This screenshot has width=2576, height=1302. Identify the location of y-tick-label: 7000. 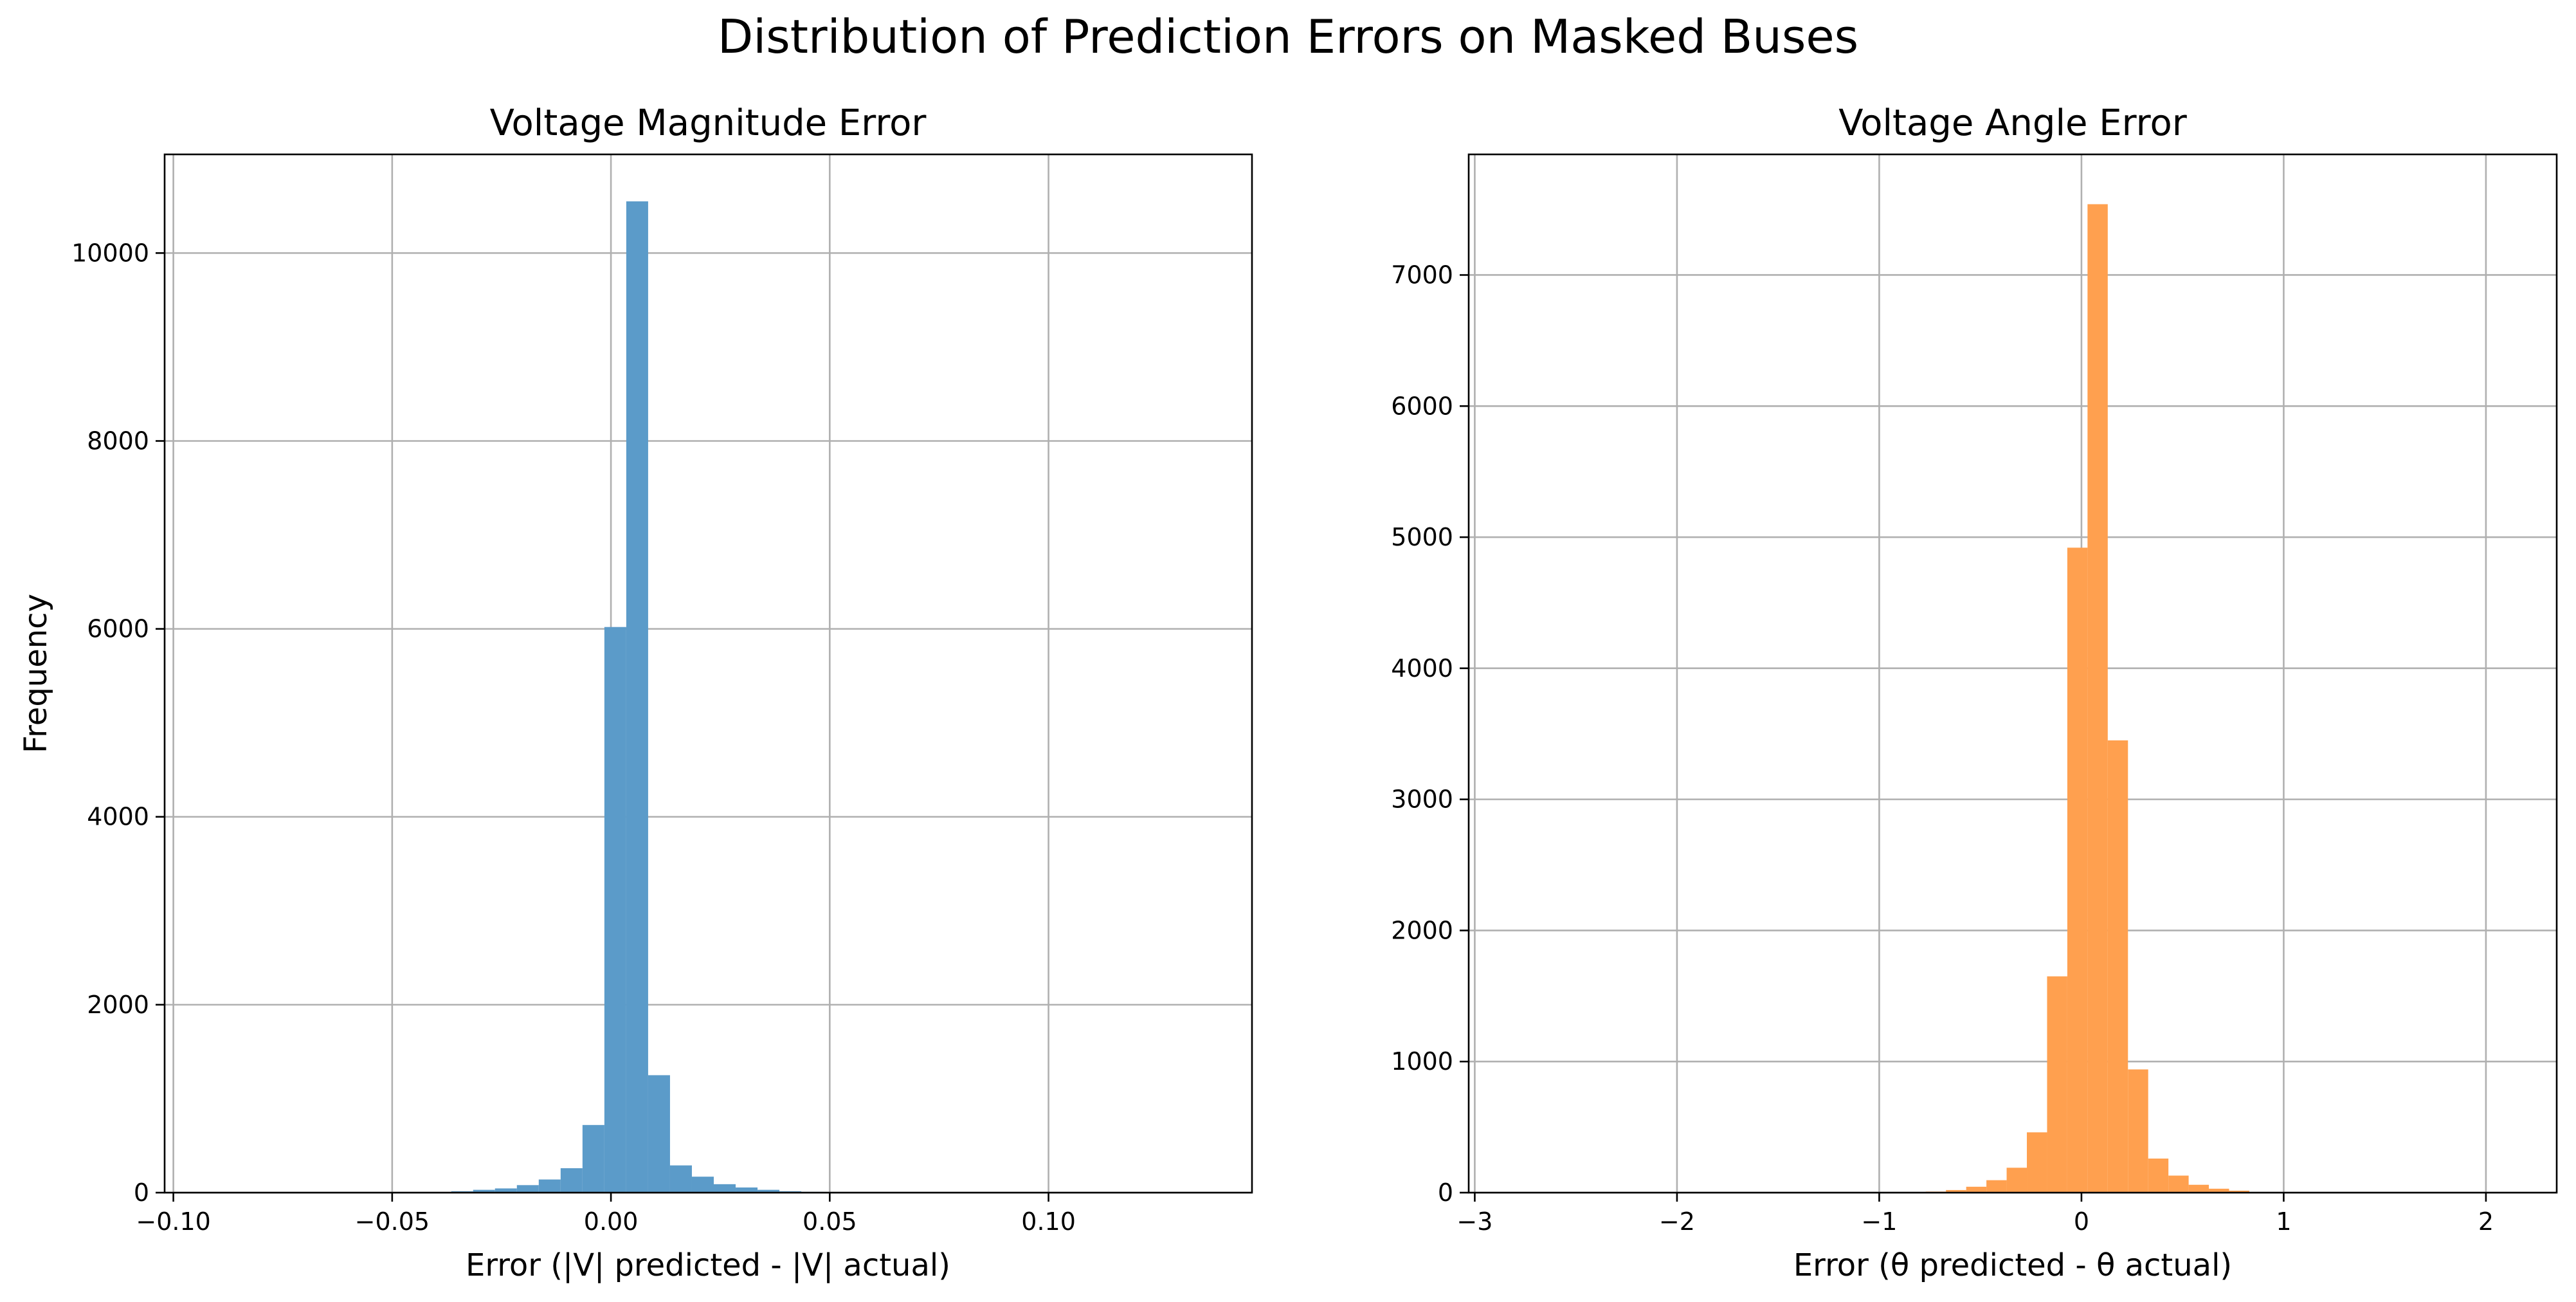
(1422, 275).